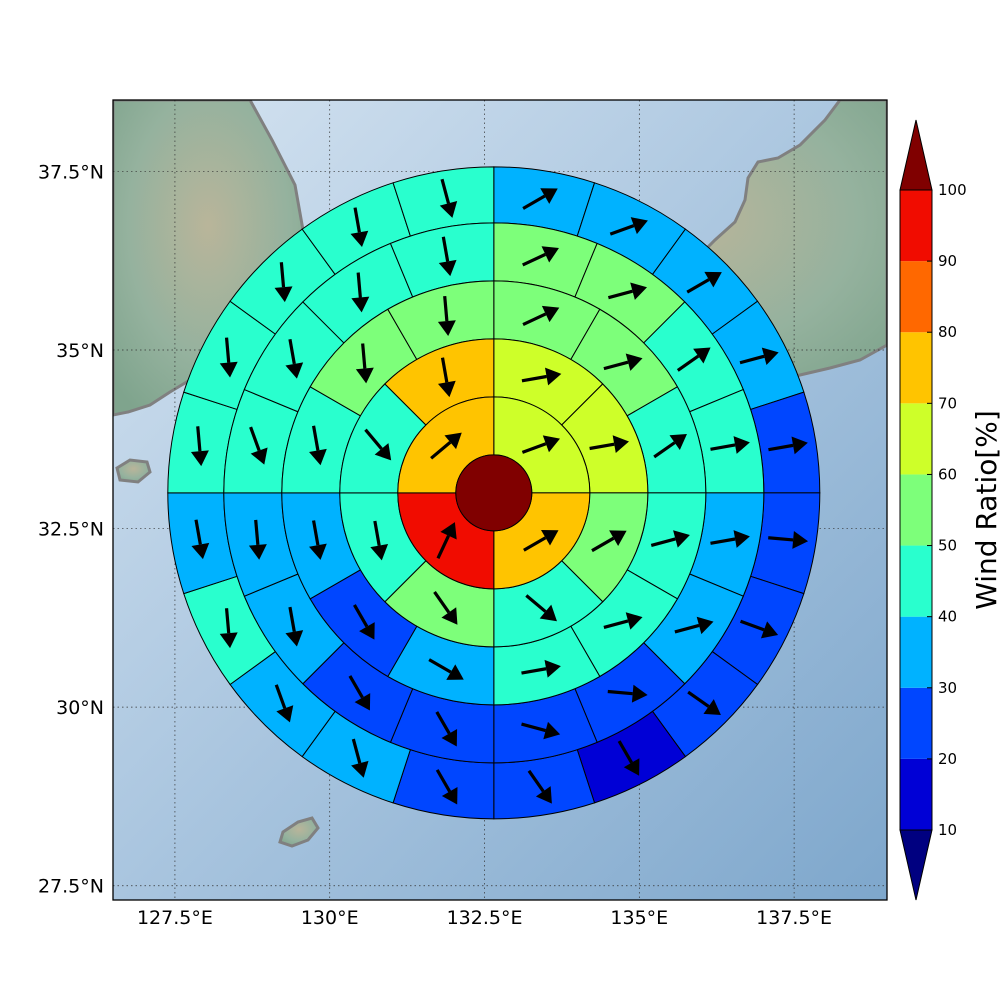  I want to click on colorbar-tick-label: 80, so click(947, 332).